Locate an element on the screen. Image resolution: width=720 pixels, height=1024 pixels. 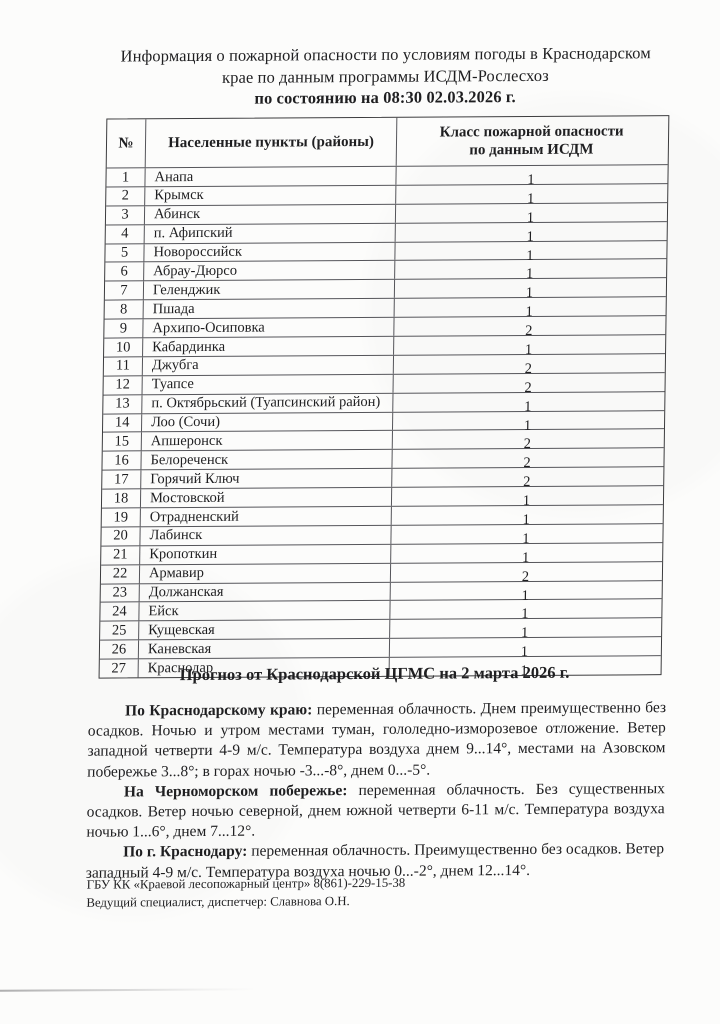
settlement-name: Архипо-Осиповка is located at coordinates (269, 327).